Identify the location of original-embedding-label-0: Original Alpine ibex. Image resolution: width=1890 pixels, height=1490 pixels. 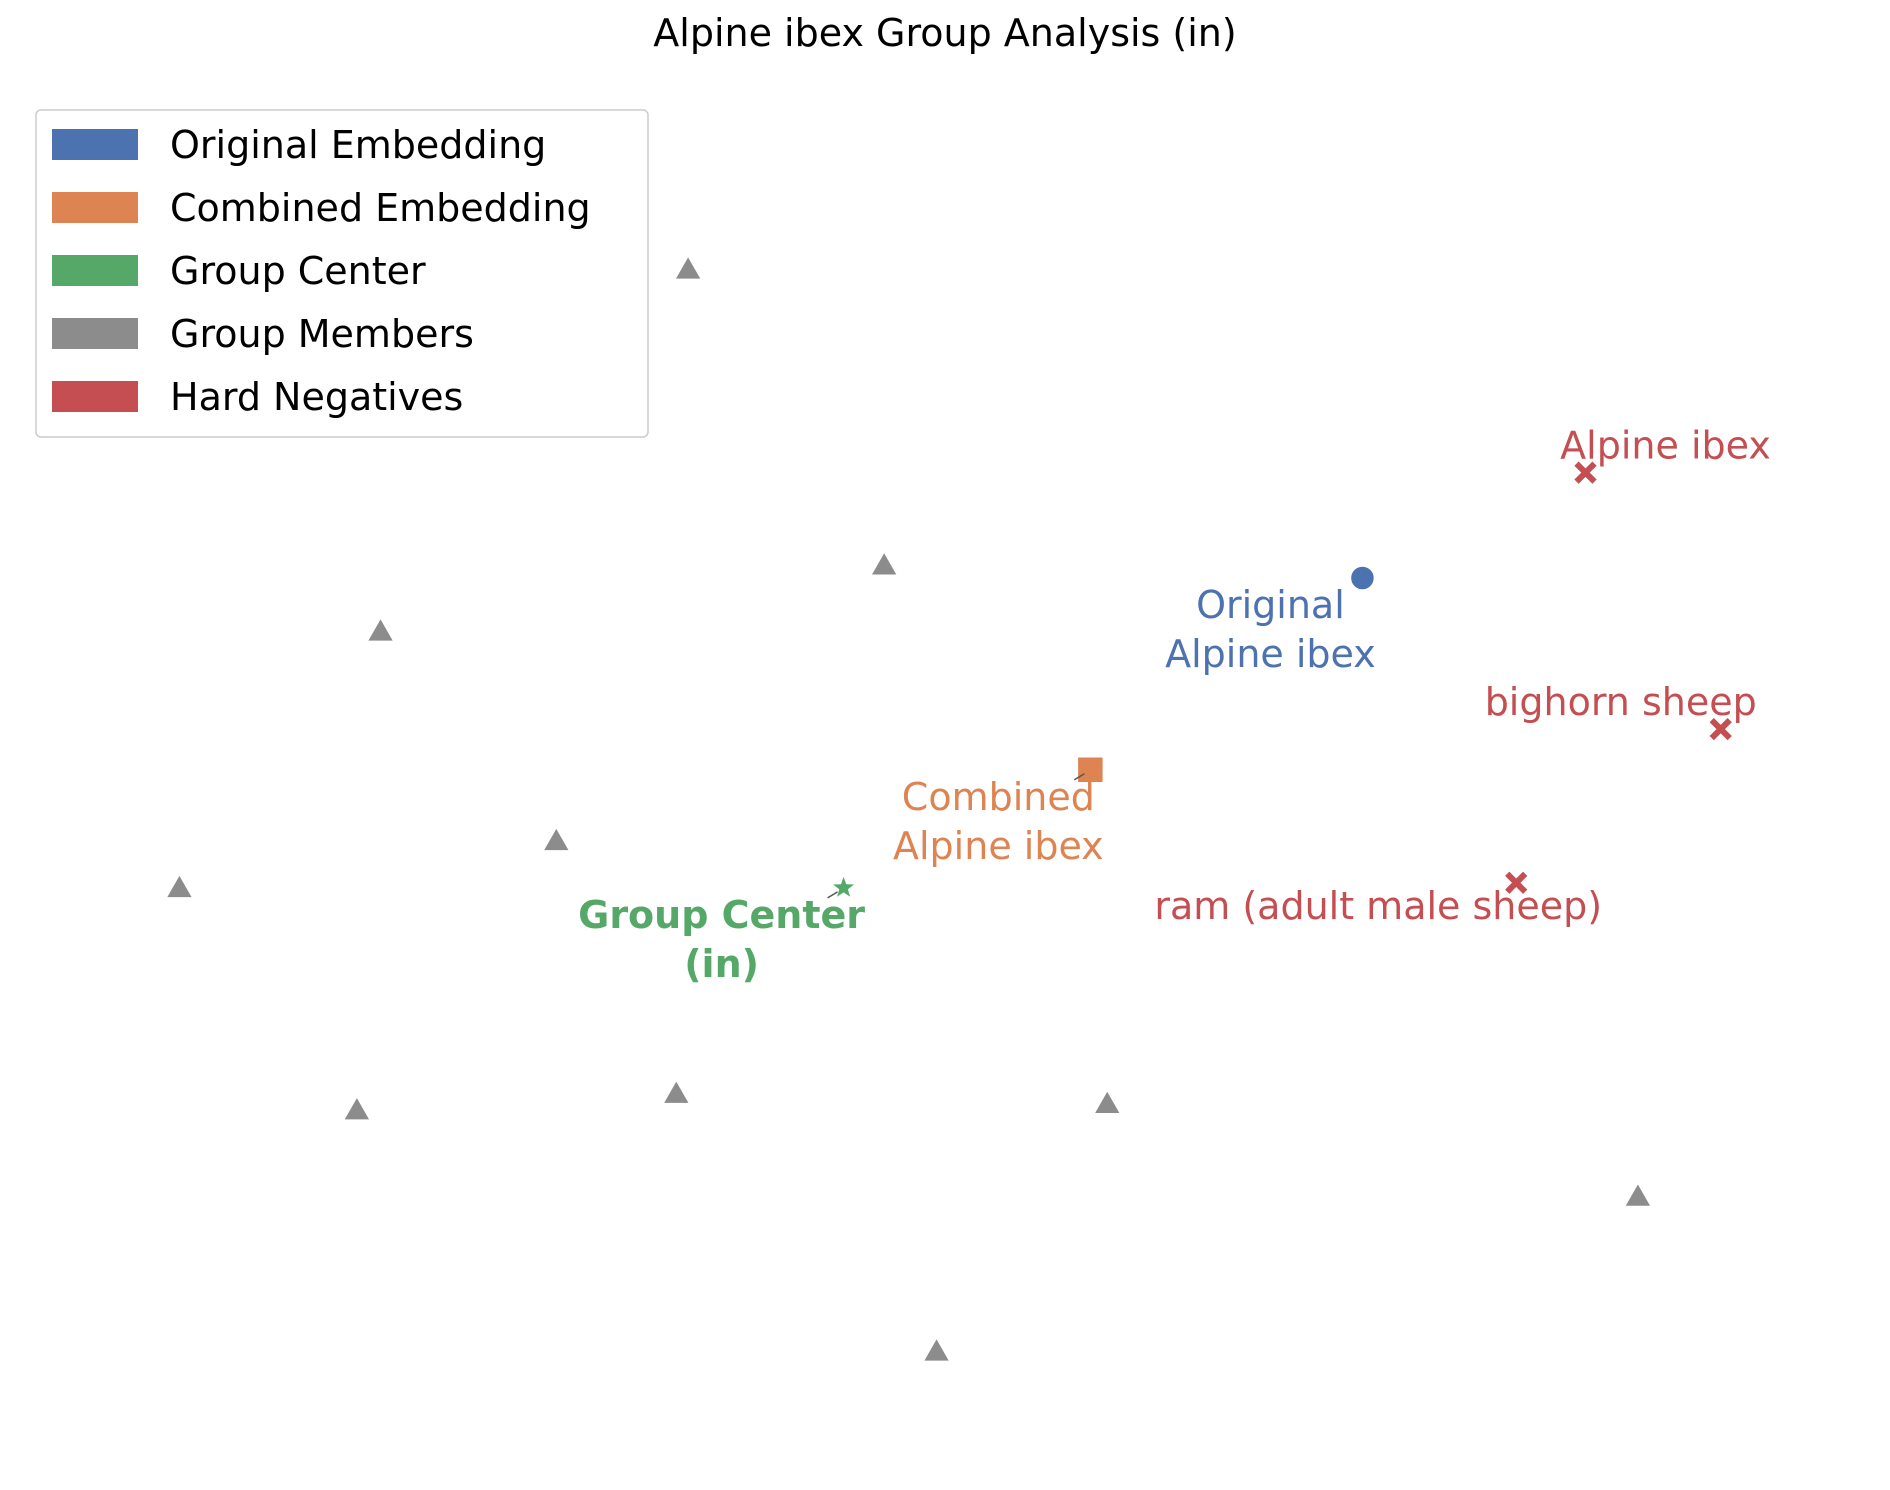
(1270, 629).